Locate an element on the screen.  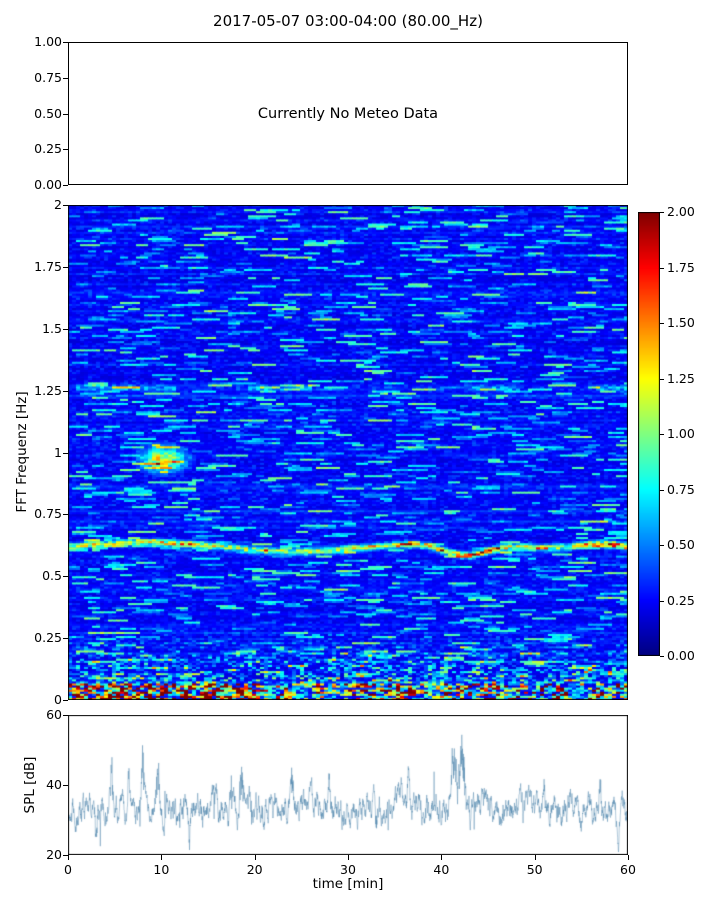
x-axis-label: time [min] is located at coordinates (348, 884).